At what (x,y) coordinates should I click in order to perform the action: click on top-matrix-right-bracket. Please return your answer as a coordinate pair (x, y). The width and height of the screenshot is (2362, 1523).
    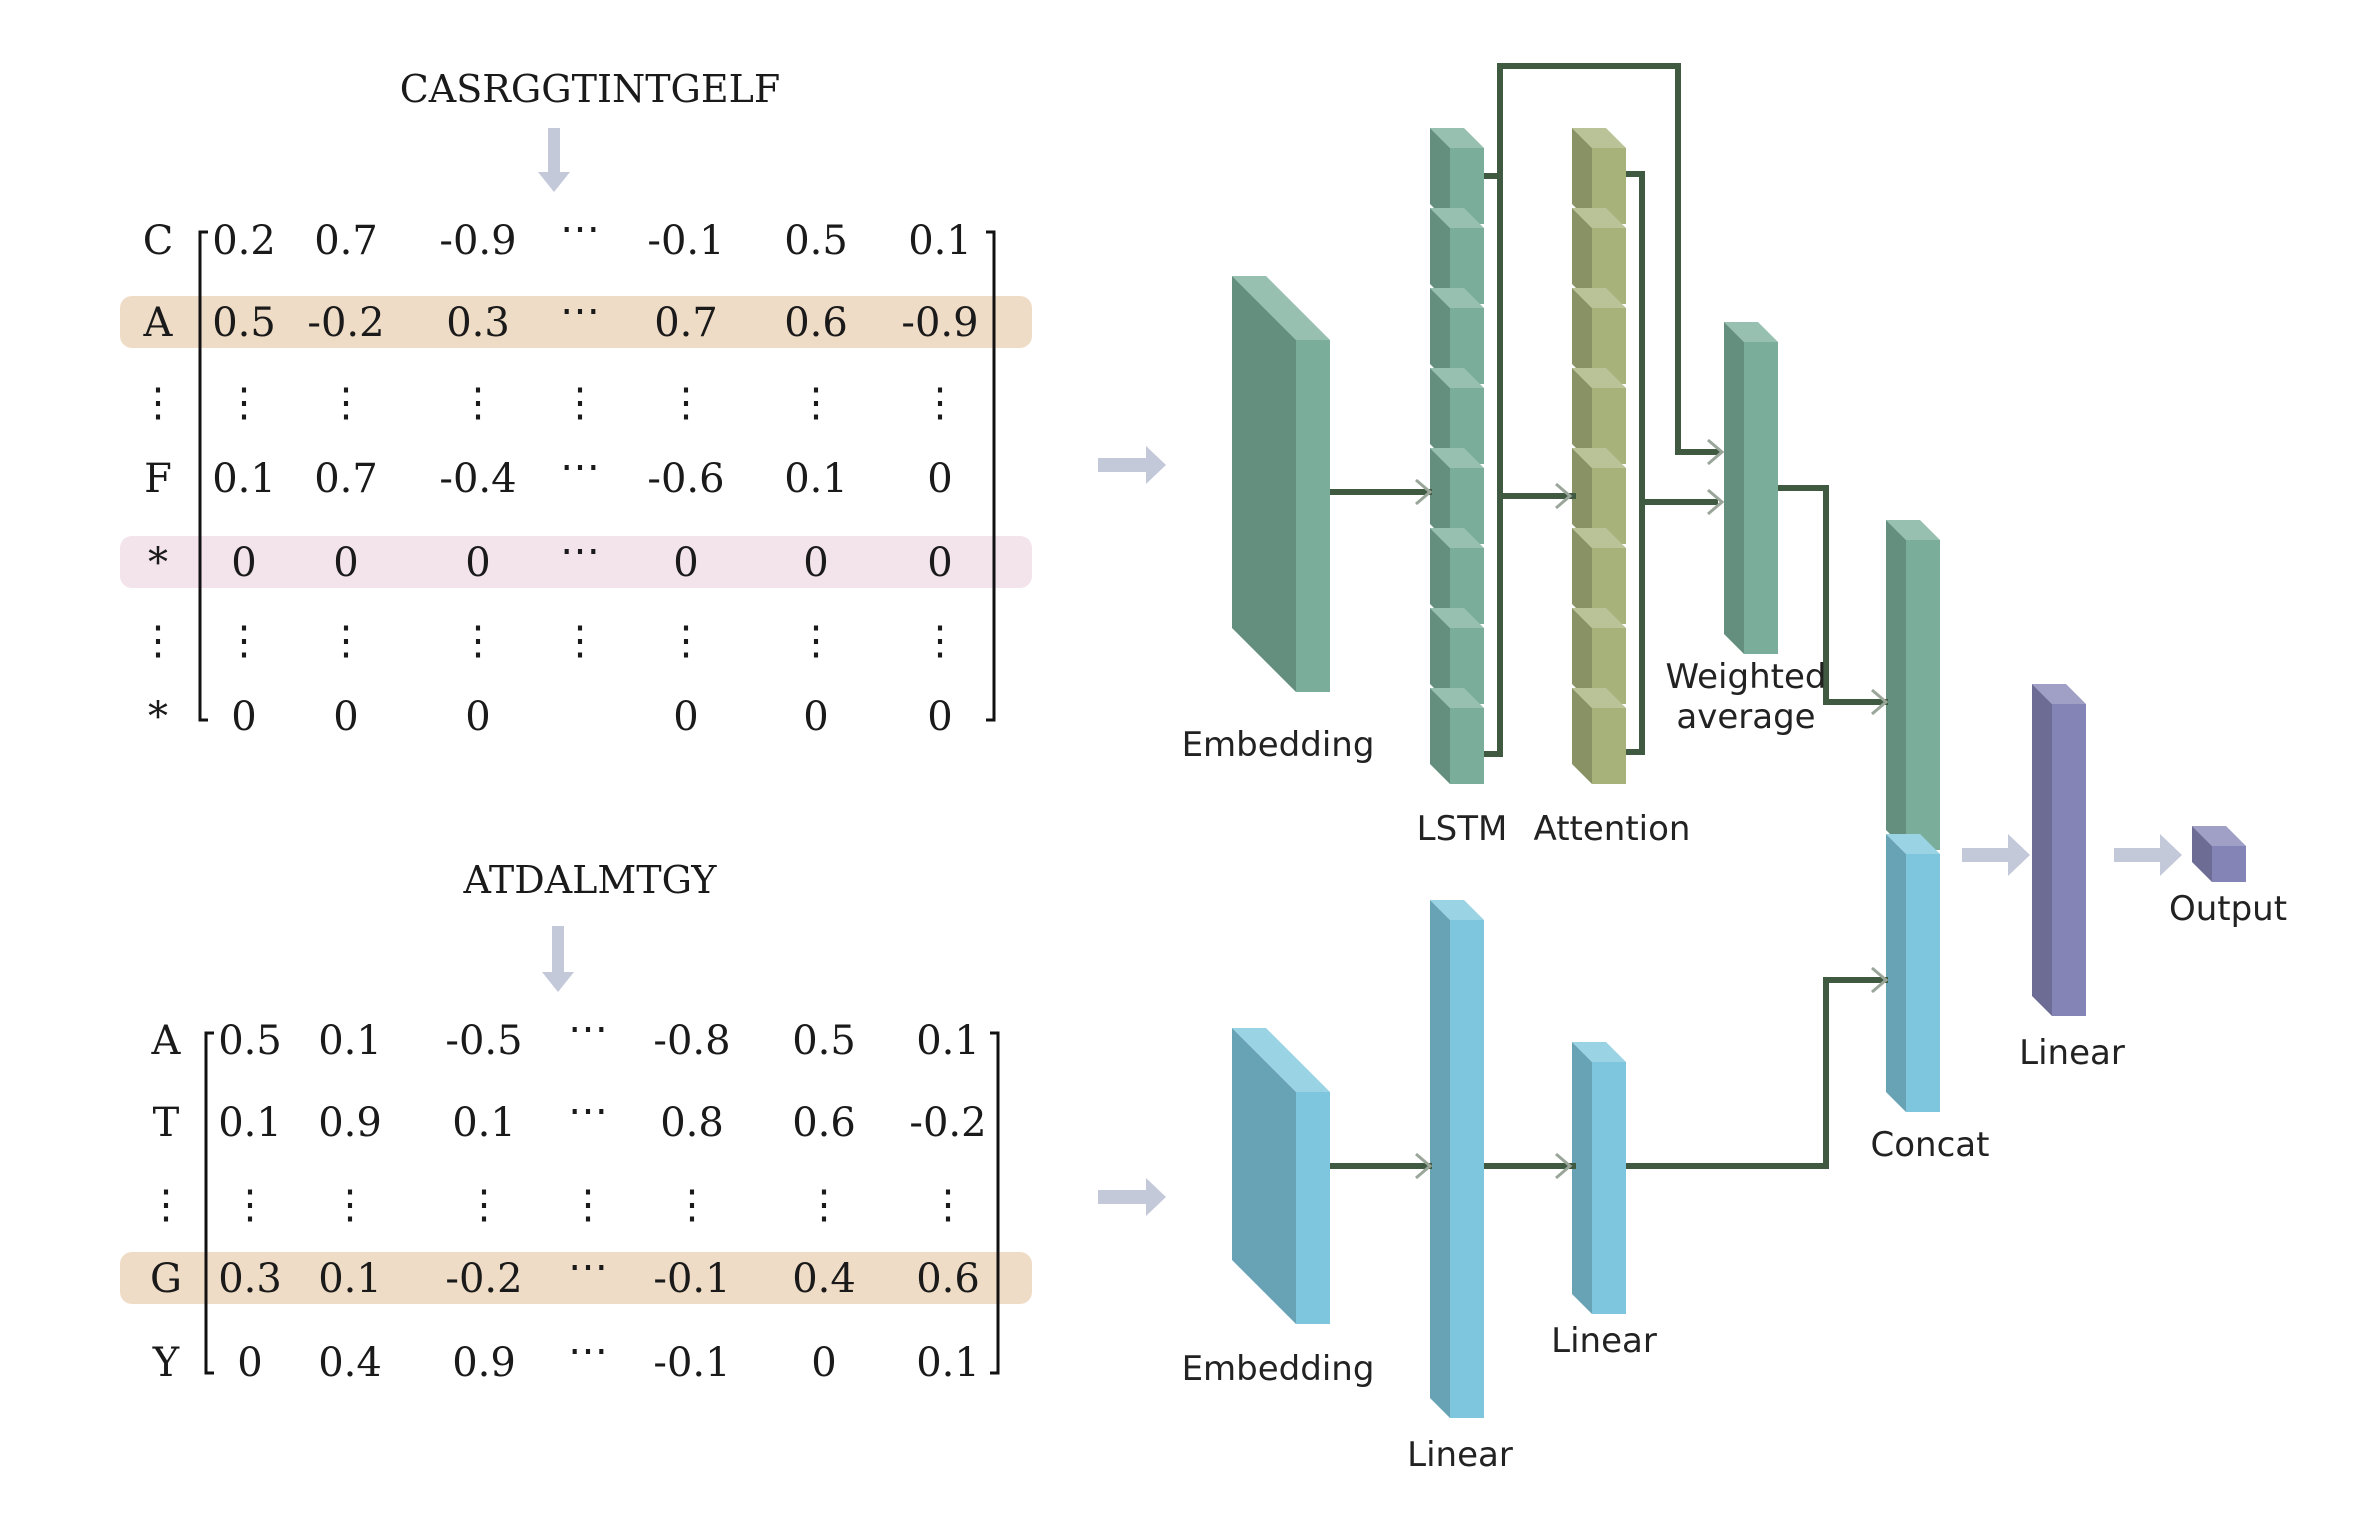
    Looking at the image, I should click on (991, 476).